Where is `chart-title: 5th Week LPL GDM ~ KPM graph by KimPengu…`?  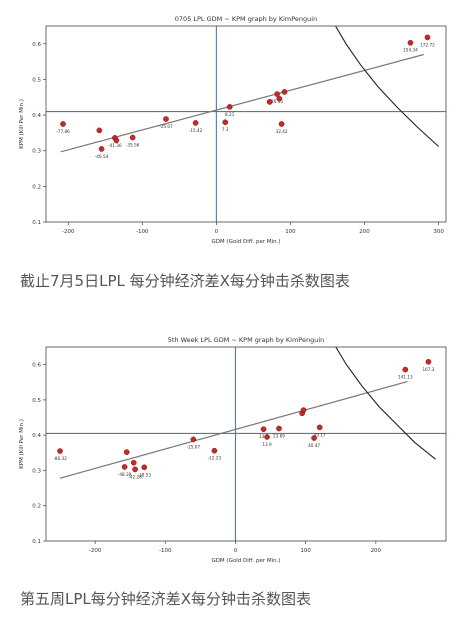
chart-title: 5th Week LPL GDM ~ KPM graph by KimPengu… is located at coordinates (246, 340).